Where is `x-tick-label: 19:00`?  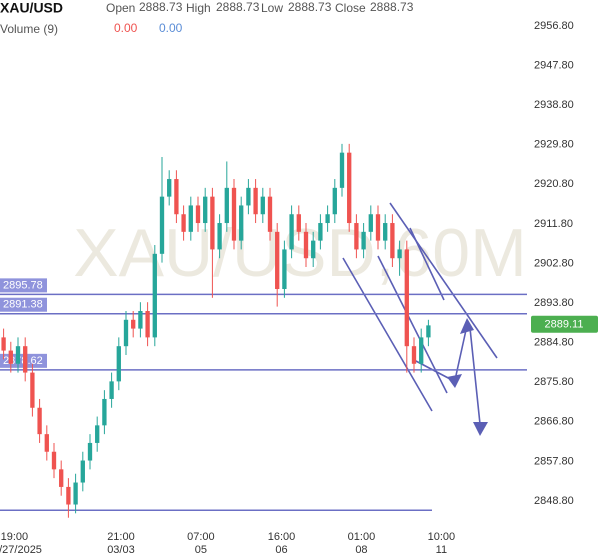 x-tick-label: 19:00 is located at coordinates (15, 537).